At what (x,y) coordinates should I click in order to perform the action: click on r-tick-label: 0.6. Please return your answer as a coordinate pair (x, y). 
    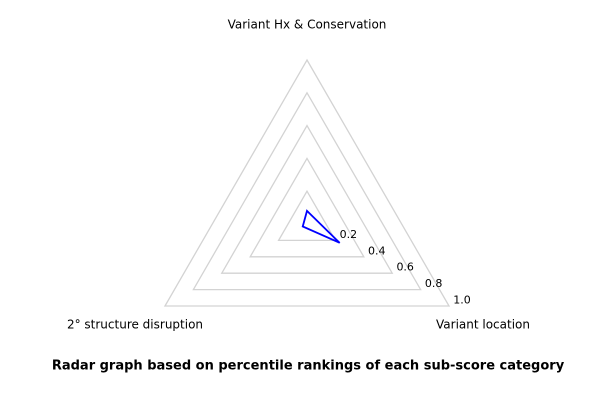
    Looking at the image, I should click on (405, 267).